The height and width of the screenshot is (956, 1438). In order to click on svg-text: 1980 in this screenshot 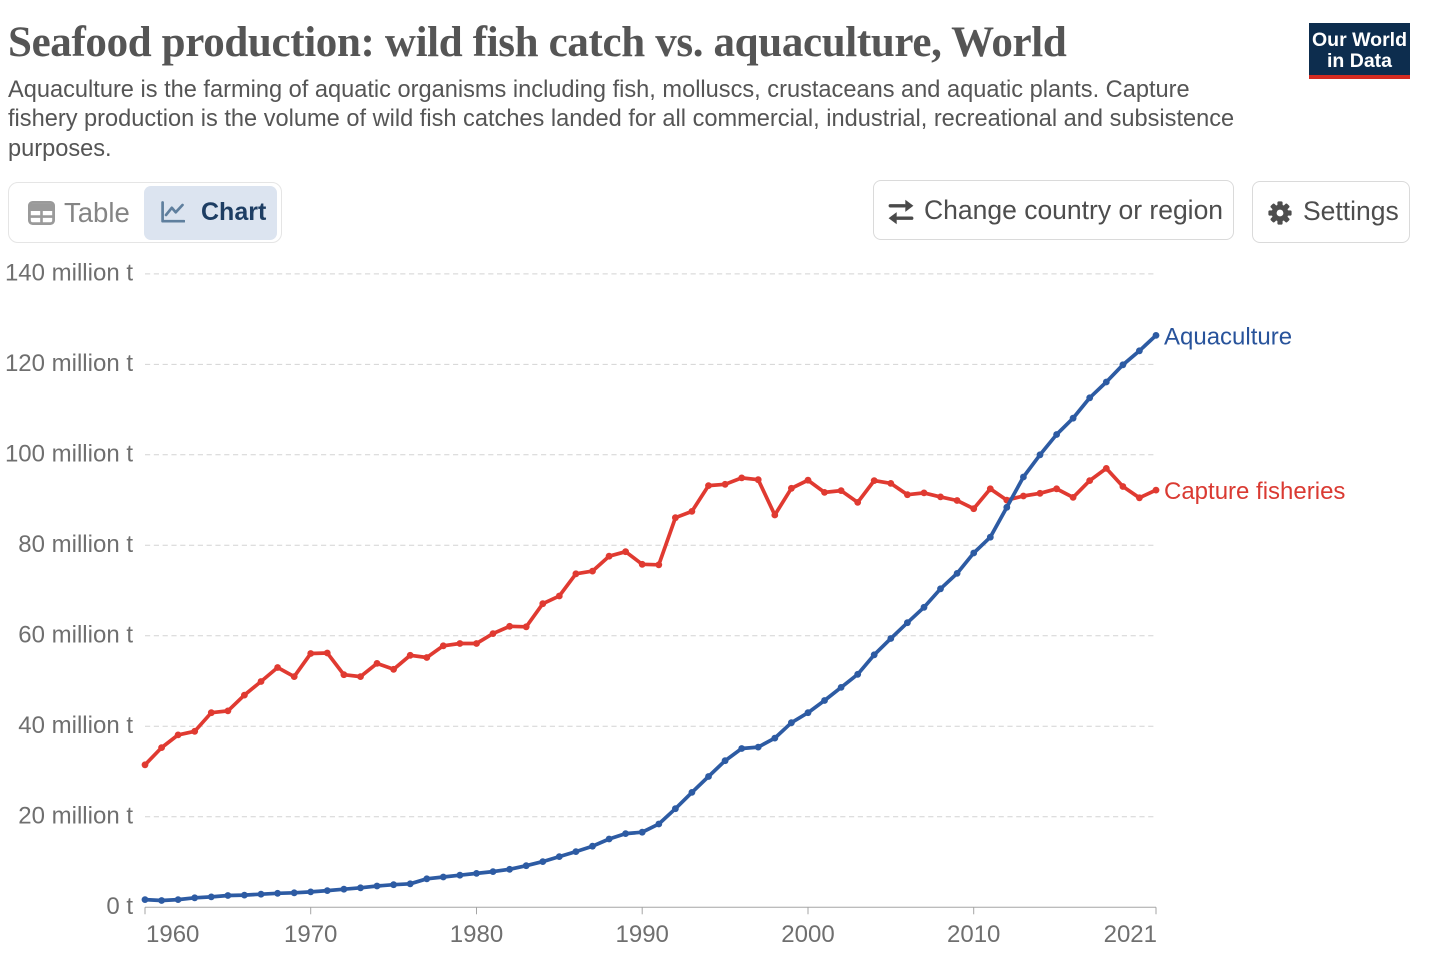, I will do `click(476, 934)`.